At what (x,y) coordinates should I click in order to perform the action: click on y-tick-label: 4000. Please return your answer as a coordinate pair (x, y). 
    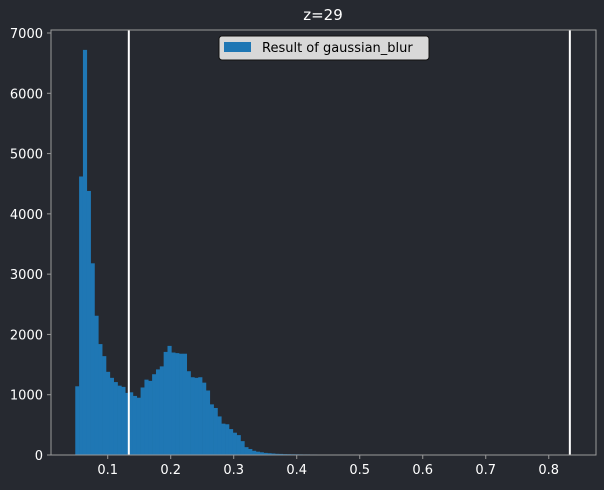
    Looking at the image, I should click on (26, 215).